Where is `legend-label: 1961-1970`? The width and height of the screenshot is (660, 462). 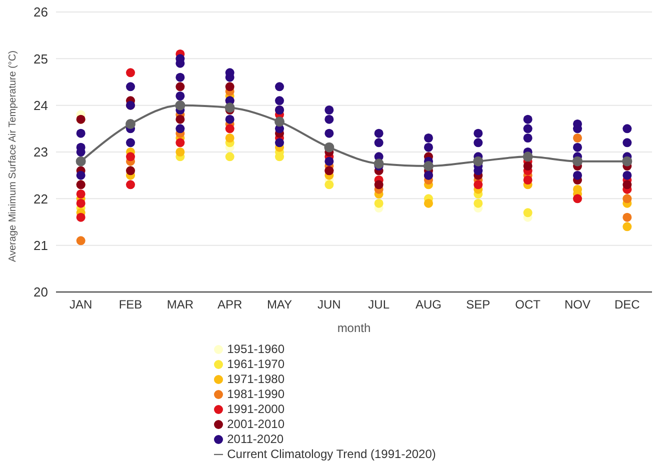
legend-label: 1961-1970 is located at coordinates (255, 364).